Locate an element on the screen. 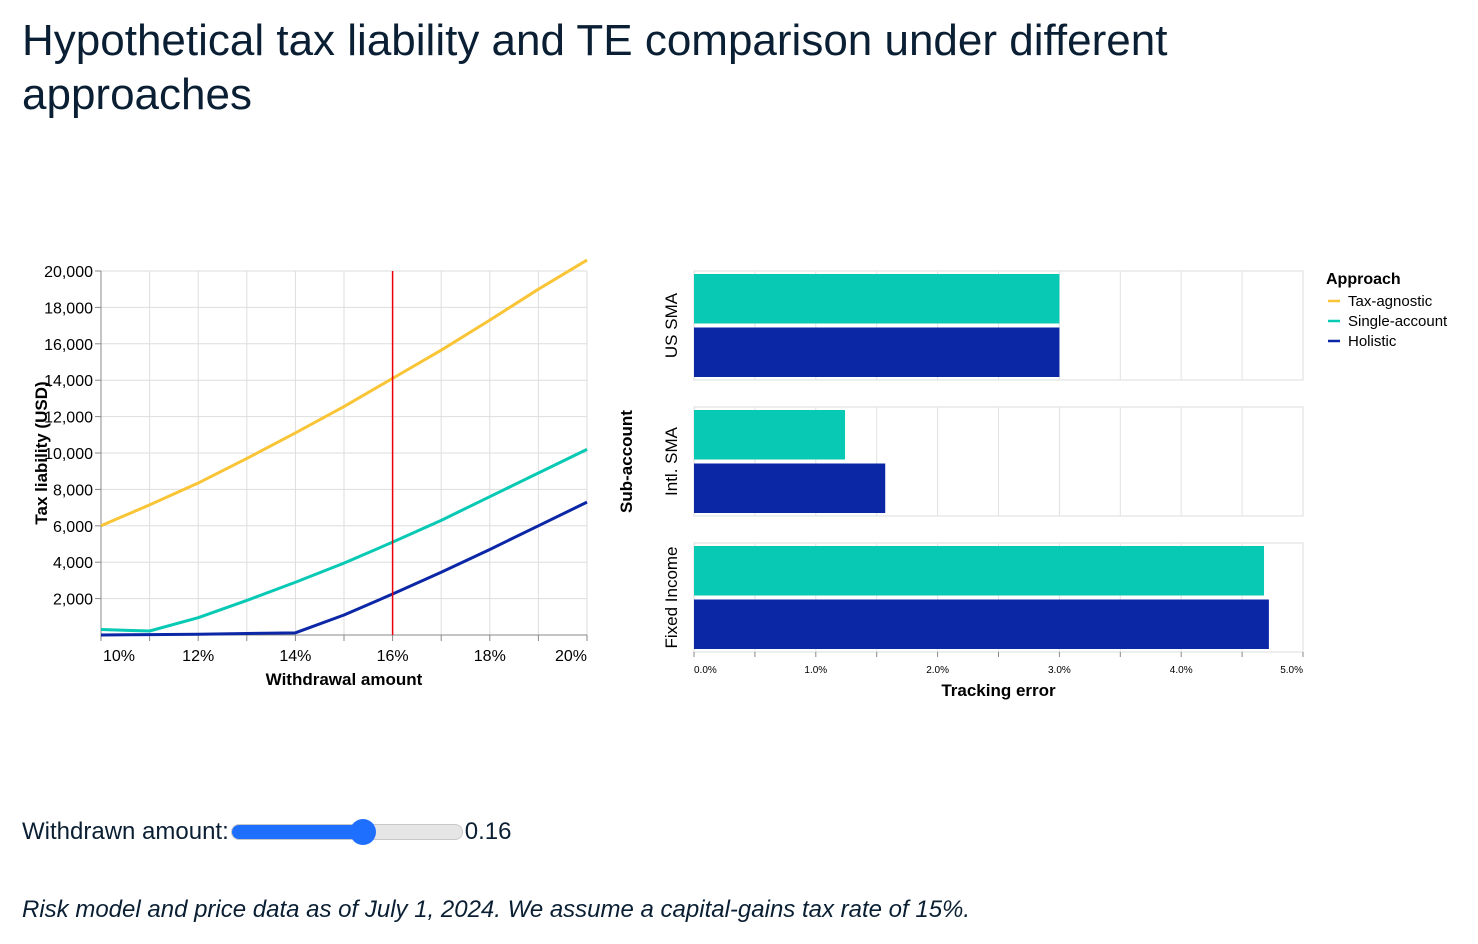 The height and width of the screenshot is (944, 1478). x-tick-label: 5.0% is located at coordinates (1291, 670).